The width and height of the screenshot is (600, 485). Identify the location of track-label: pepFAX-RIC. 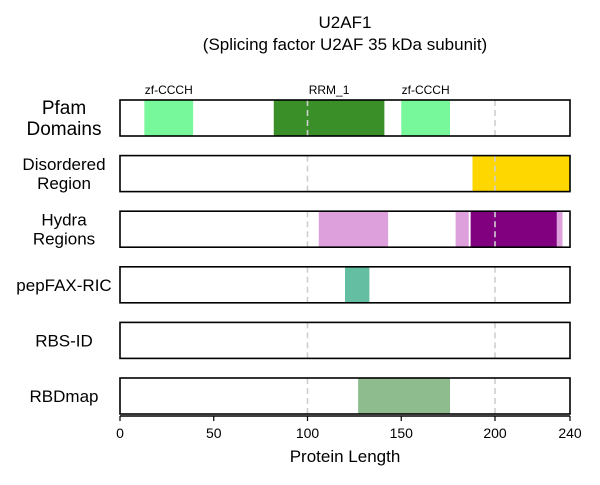
(63, 285).